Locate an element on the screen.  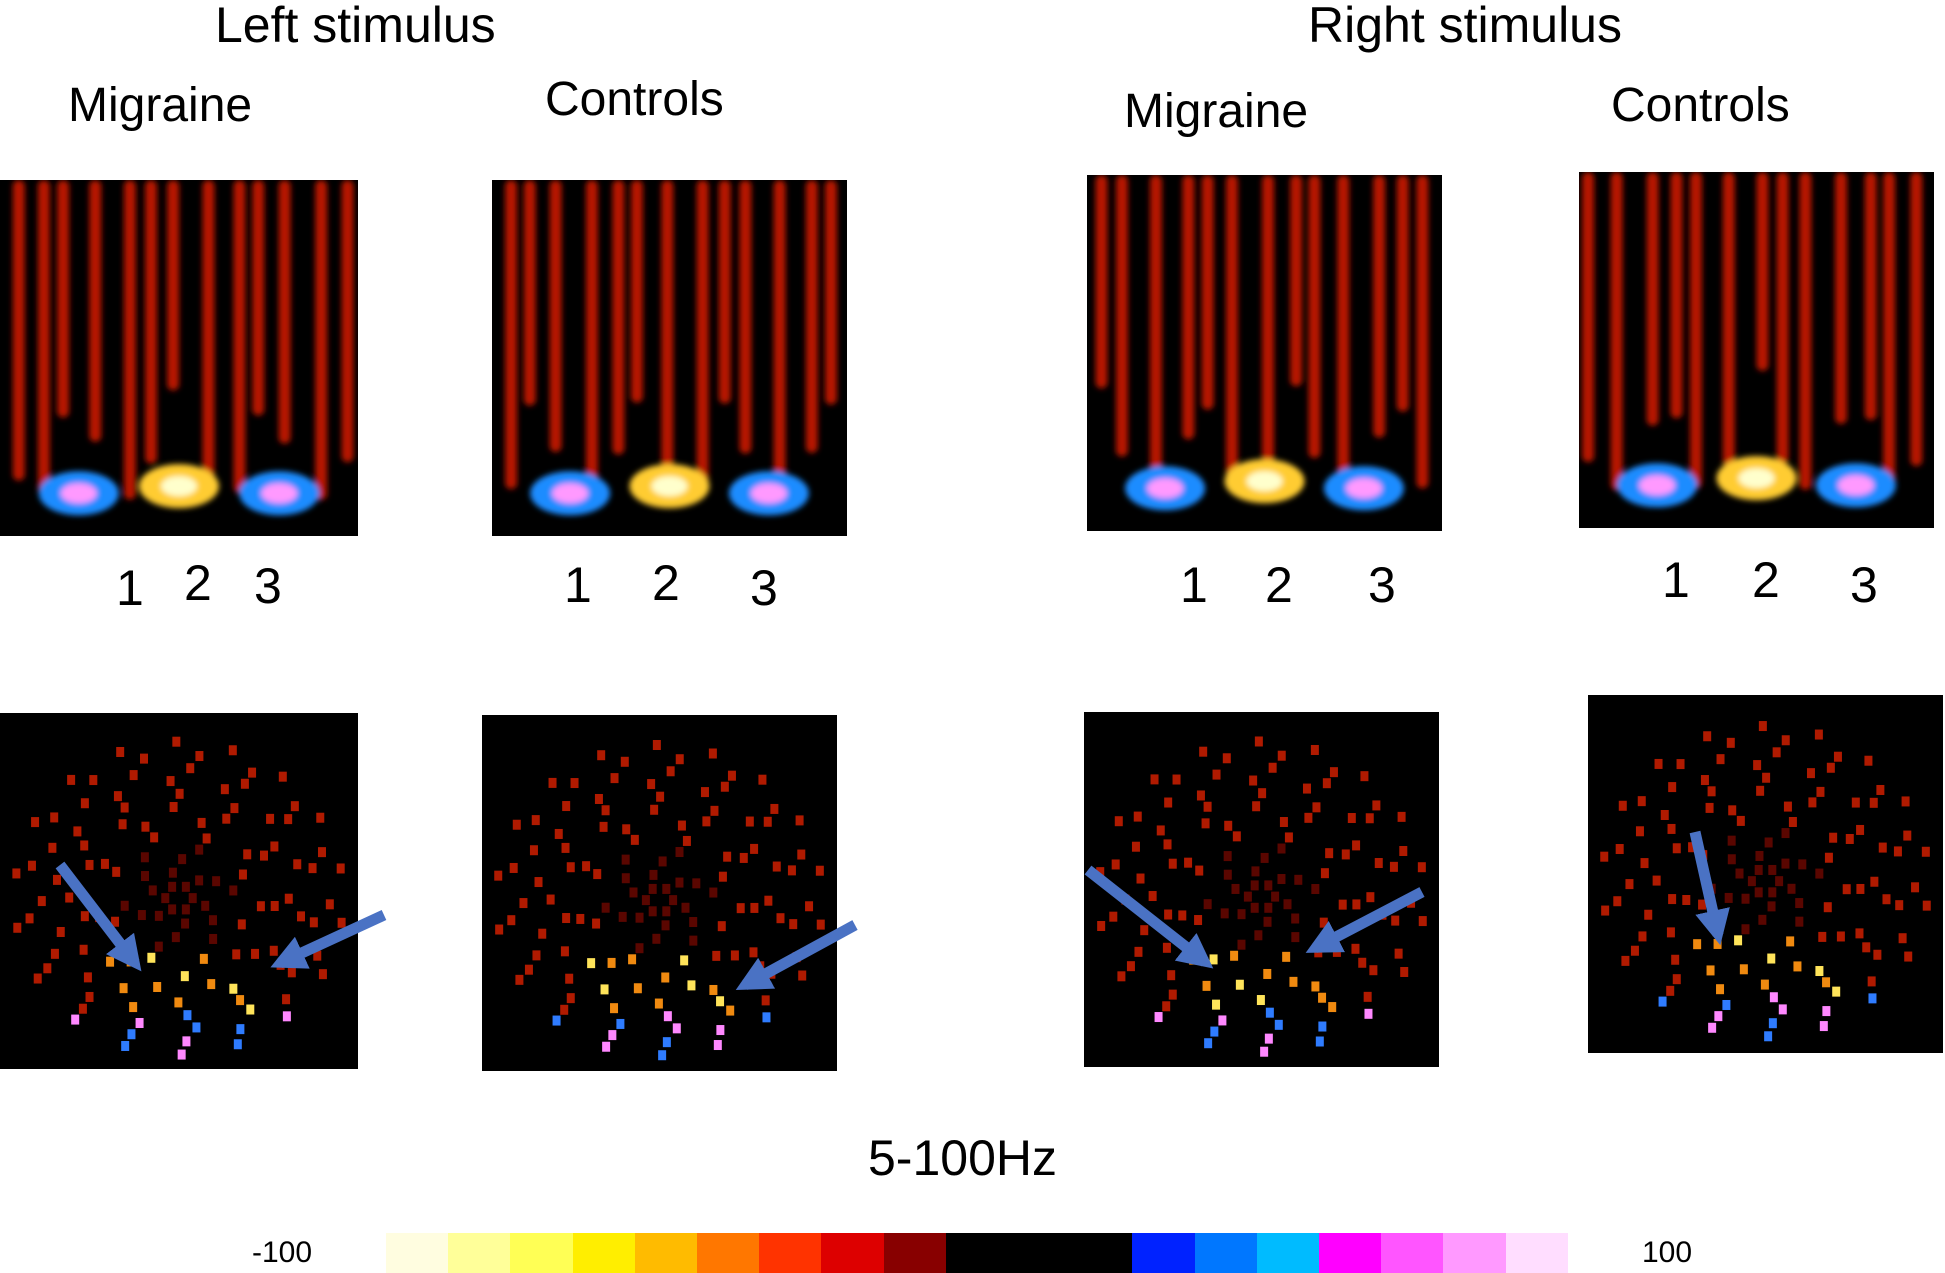
tf-map-right-controls is located at coordinates (1756, 350).